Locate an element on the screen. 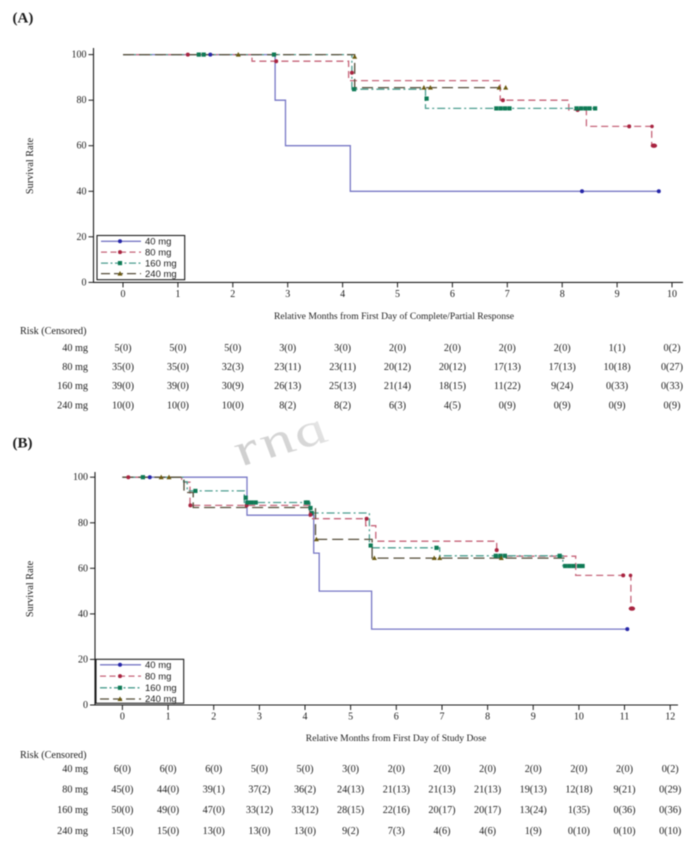 The image size is (697, 852). svg-text: 39(0) is located at coordinates (123, 386).